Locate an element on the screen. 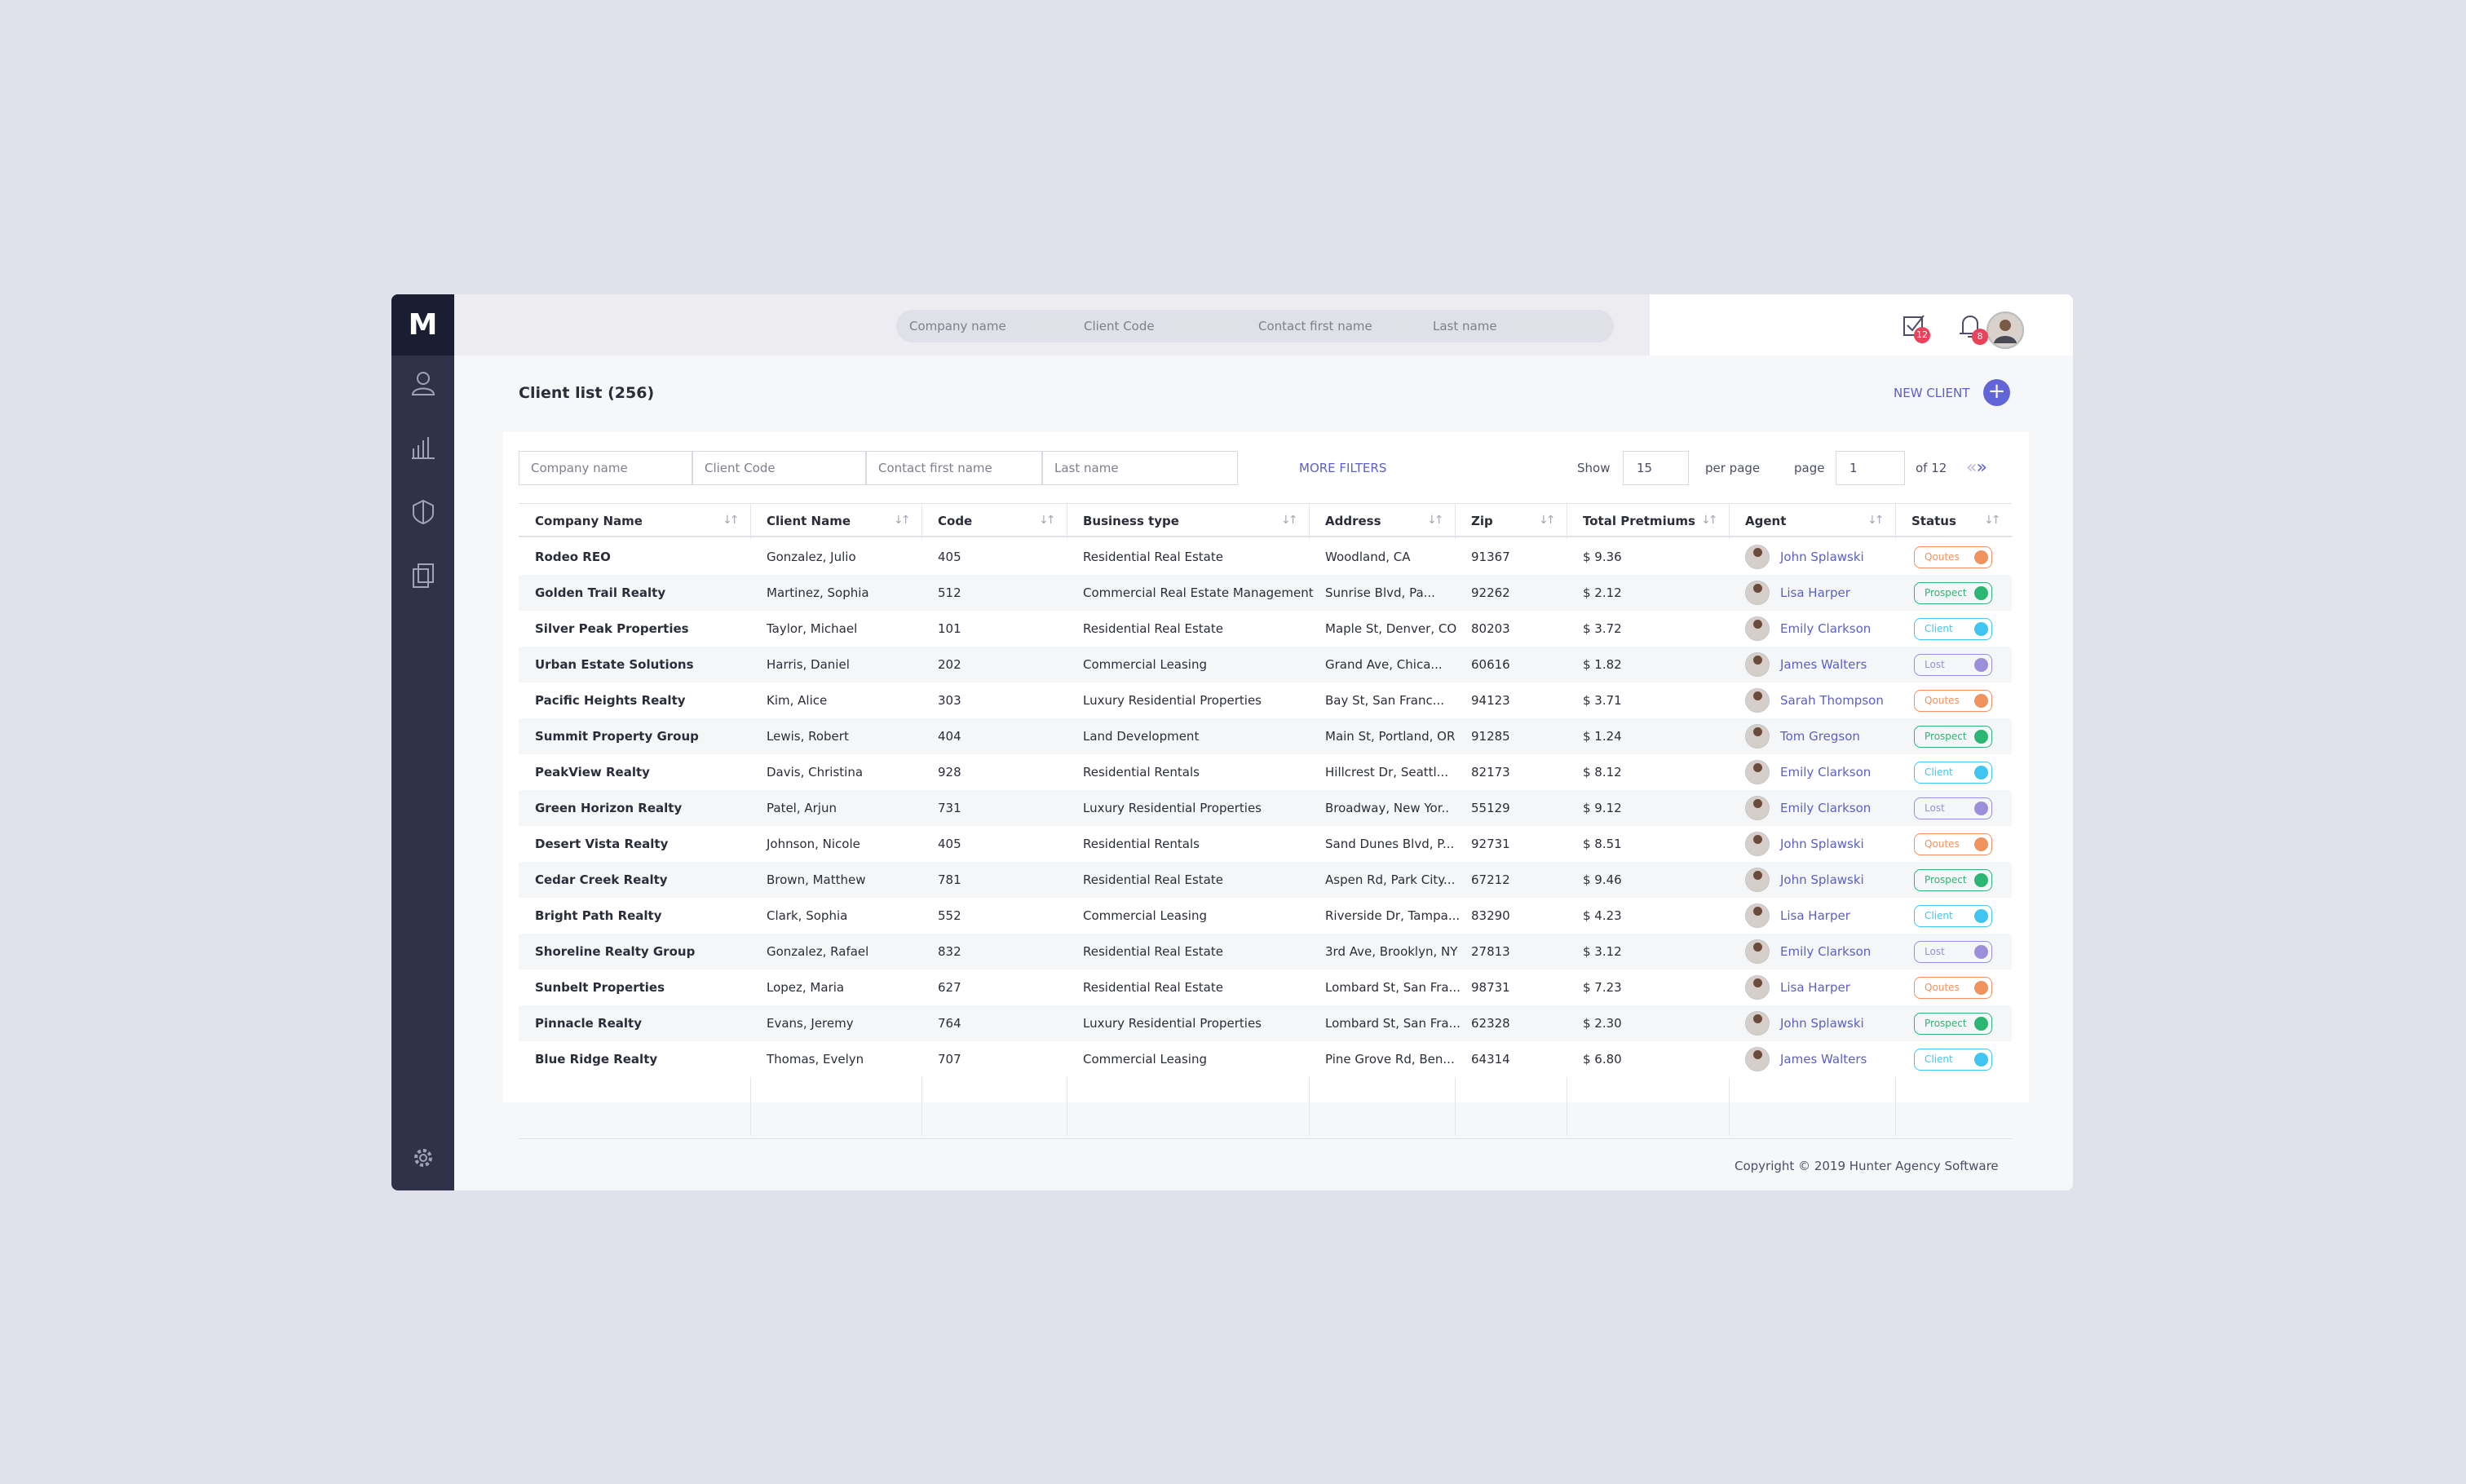  filter-placeholder: Company name is located at coordinates (579, 468).